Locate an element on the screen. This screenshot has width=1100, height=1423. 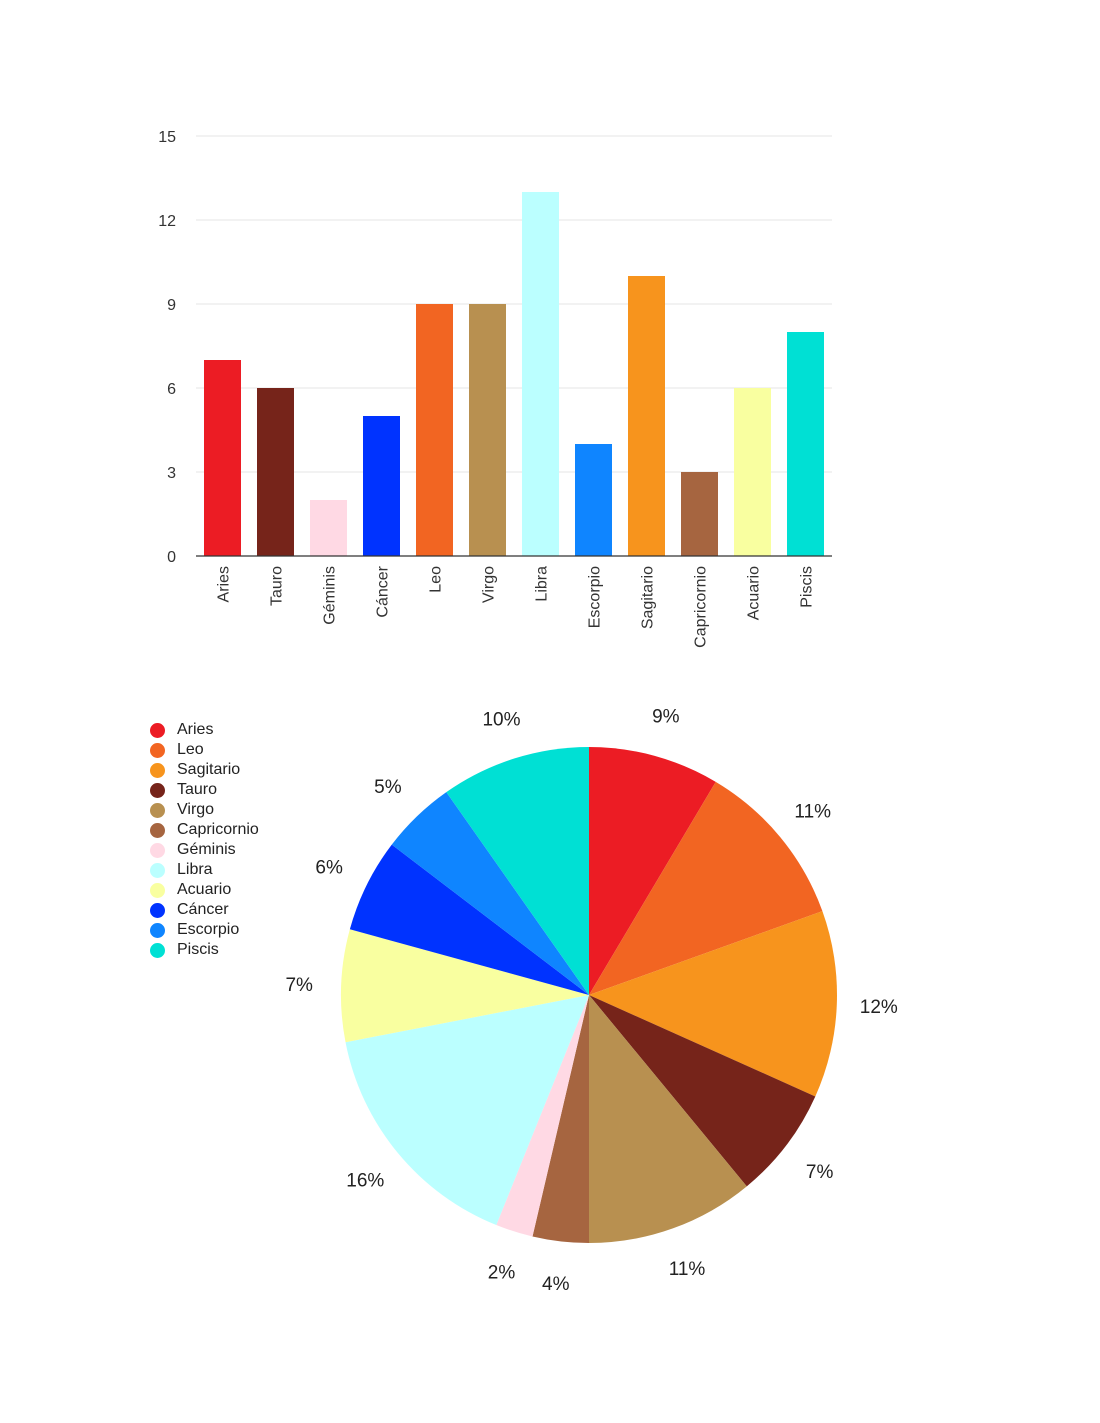
legend-label: Sagitario is located at coordinates (209, 769).